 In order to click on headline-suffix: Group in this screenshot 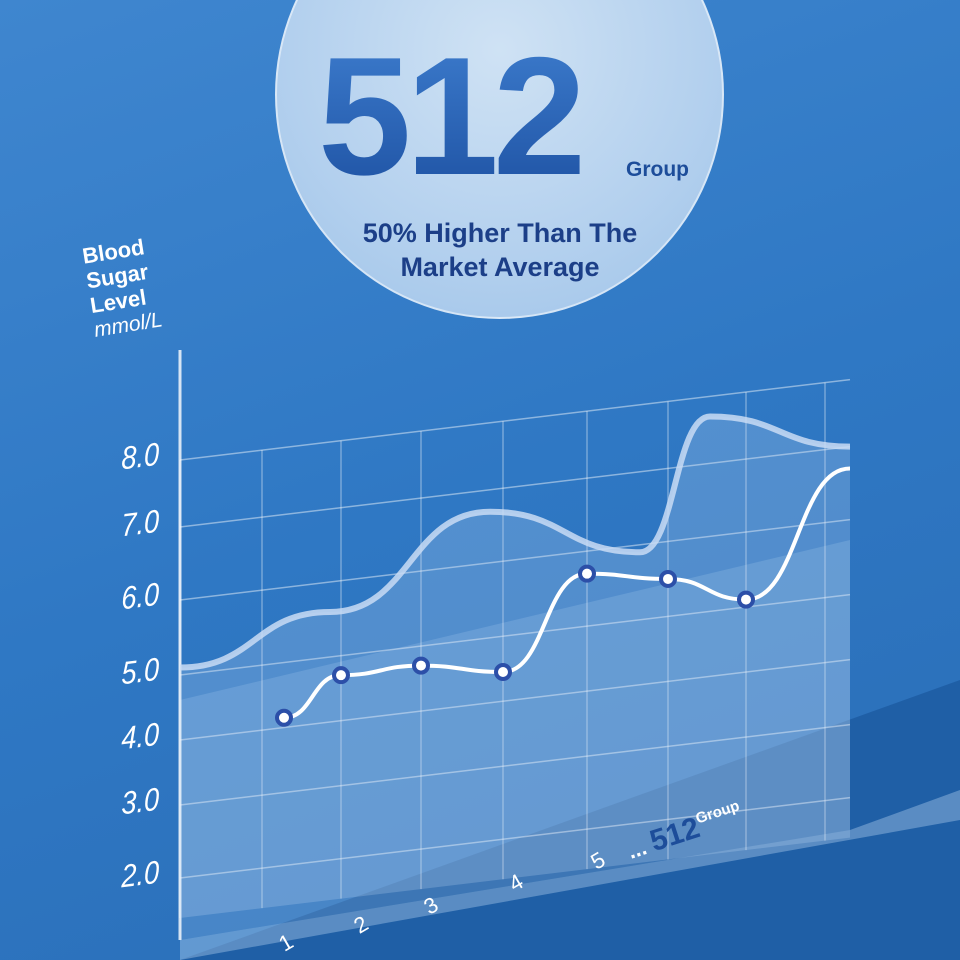, I will do `click(657, 169)`.